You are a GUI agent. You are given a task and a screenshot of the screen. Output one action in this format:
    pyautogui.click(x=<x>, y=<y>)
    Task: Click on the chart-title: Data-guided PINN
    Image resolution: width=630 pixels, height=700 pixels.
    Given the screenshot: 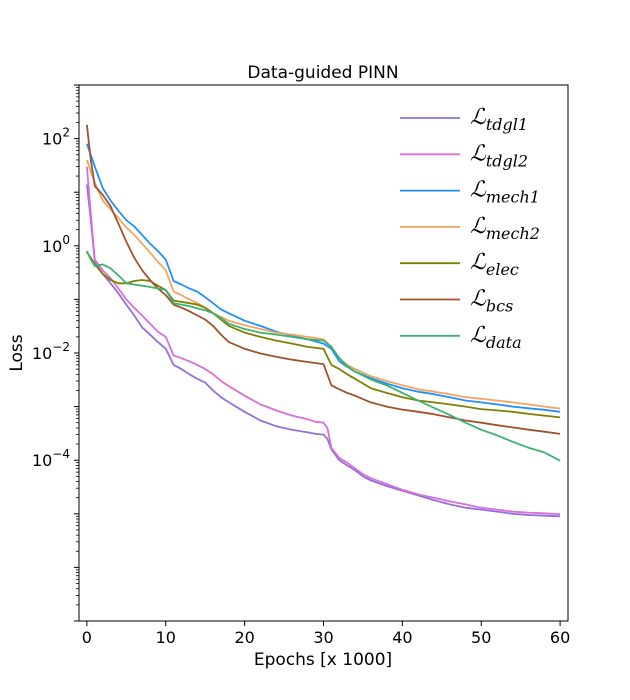 What is the action you would take?
    pyautogui.click(x=322, y=73)
    